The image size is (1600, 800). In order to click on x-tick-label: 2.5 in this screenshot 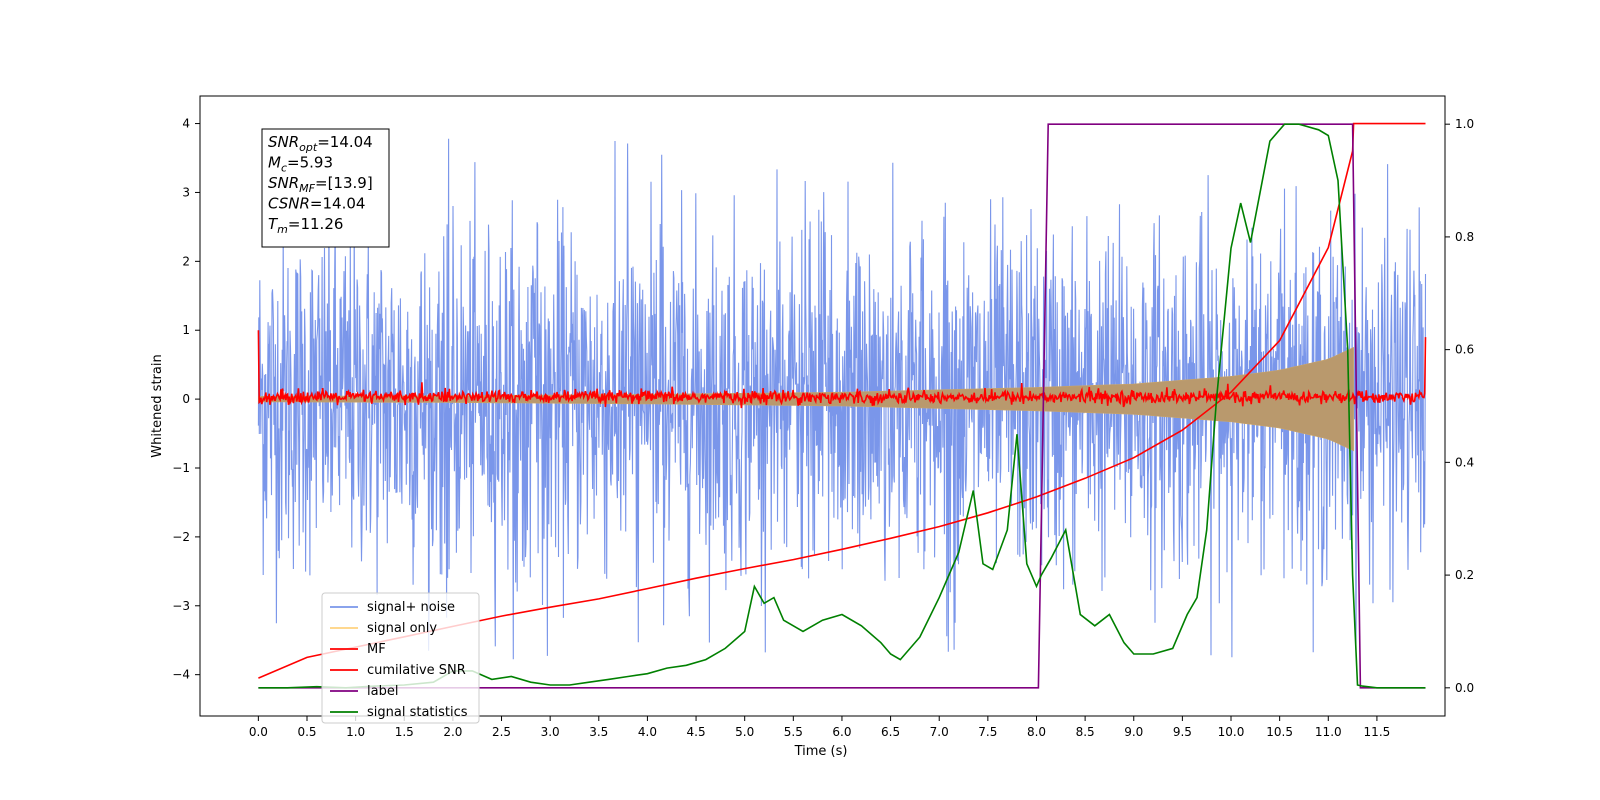, I will do `click(501, 732)`.